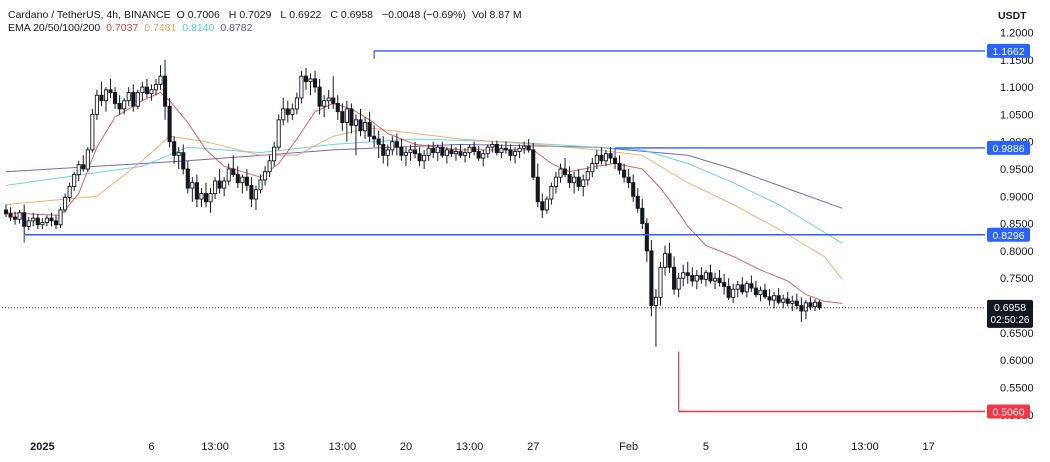 Image resolution: width=1050 pixels, height=462 pixels. What do you see at coordinates (1017, 252) in the screenshot?
I see `y-tick-label: 0.8000` at bounding box center [1017, 252].